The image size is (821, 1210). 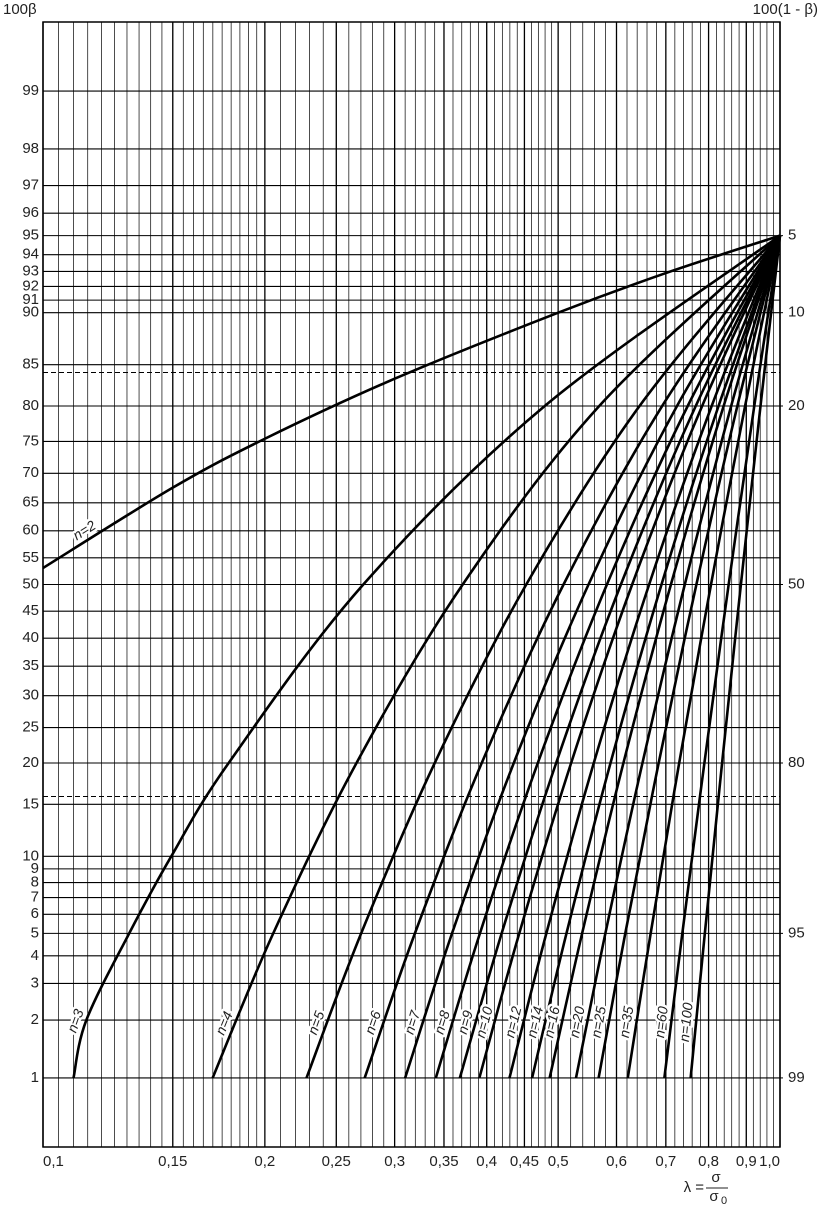 What do you see at coordinates (30, 855) in the screenshot?
I see `y-tick-label: 10` at bounding box center [30, 855].